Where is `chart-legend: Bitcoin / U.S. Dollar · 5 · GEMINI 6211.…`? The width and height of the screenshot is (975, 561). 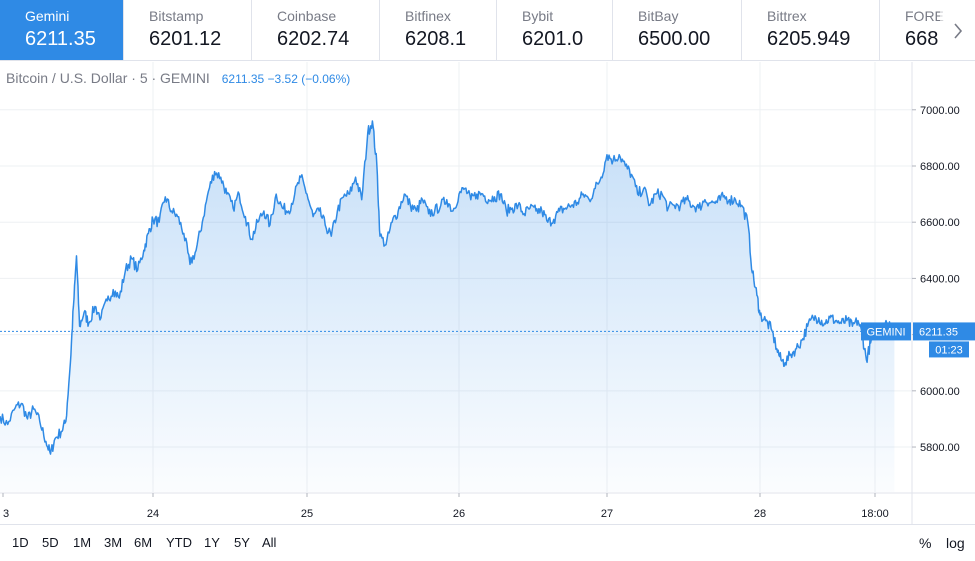
chart-legend: Bitcoin / U.S. Dollar · 5 · GEMINI 6211.… is located at coordinates (178, 78).